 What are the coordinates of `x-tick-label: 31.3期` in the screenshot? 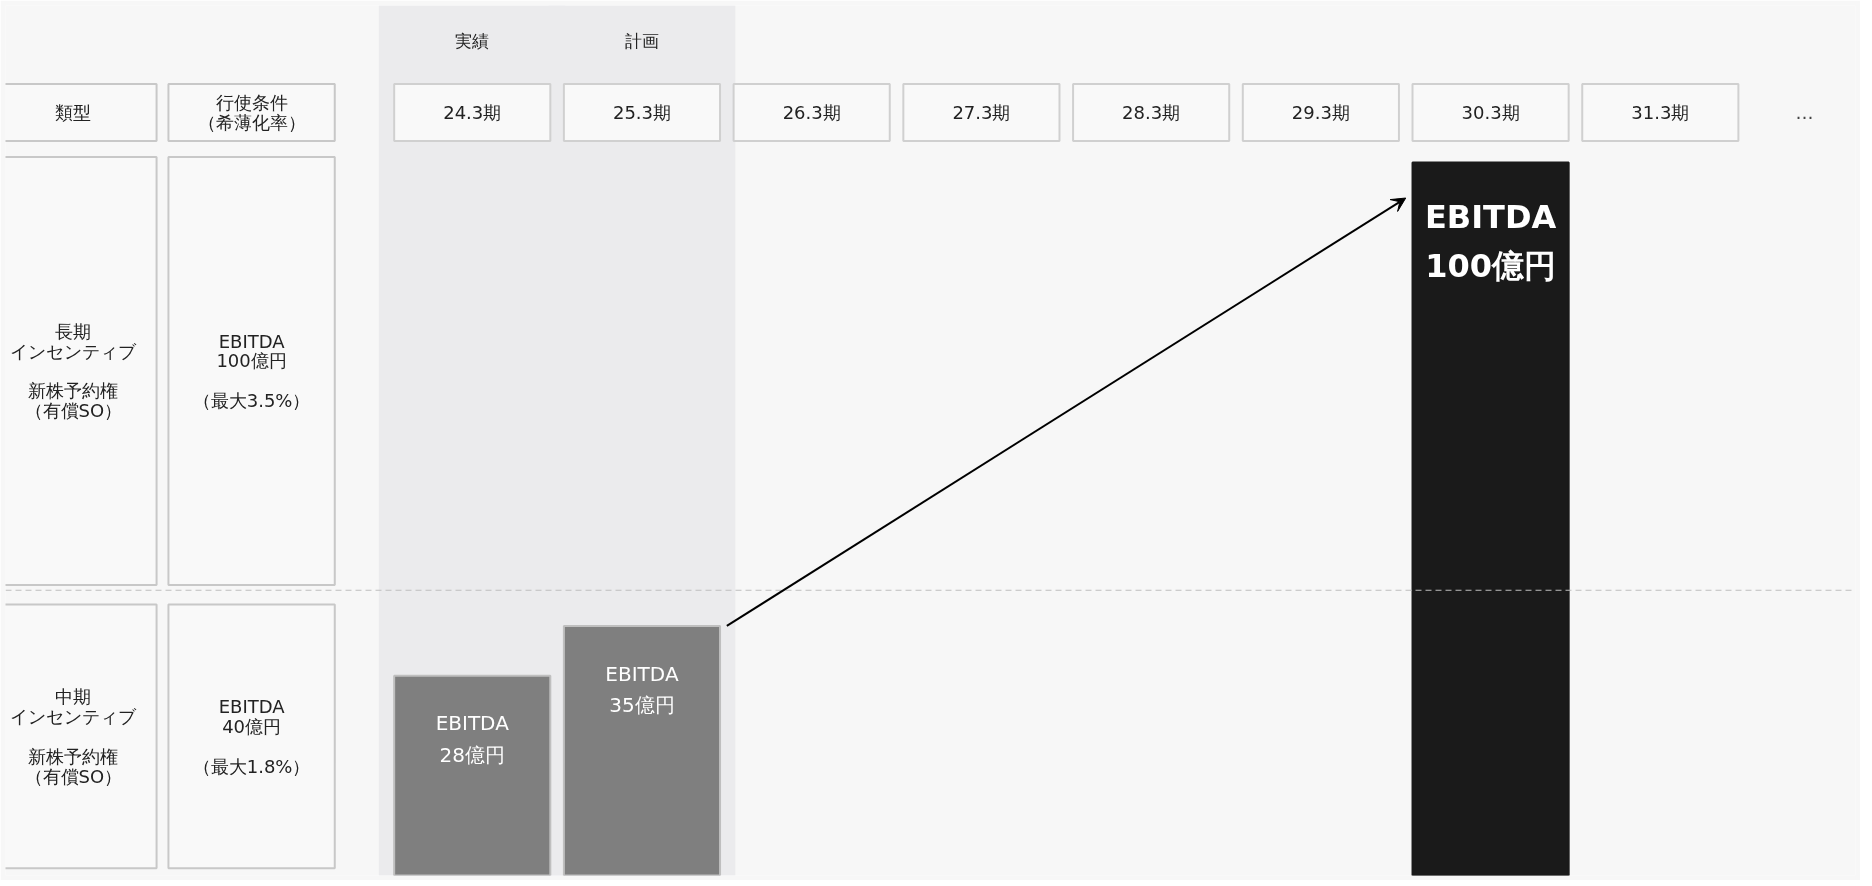 It's located at (1660, 112).